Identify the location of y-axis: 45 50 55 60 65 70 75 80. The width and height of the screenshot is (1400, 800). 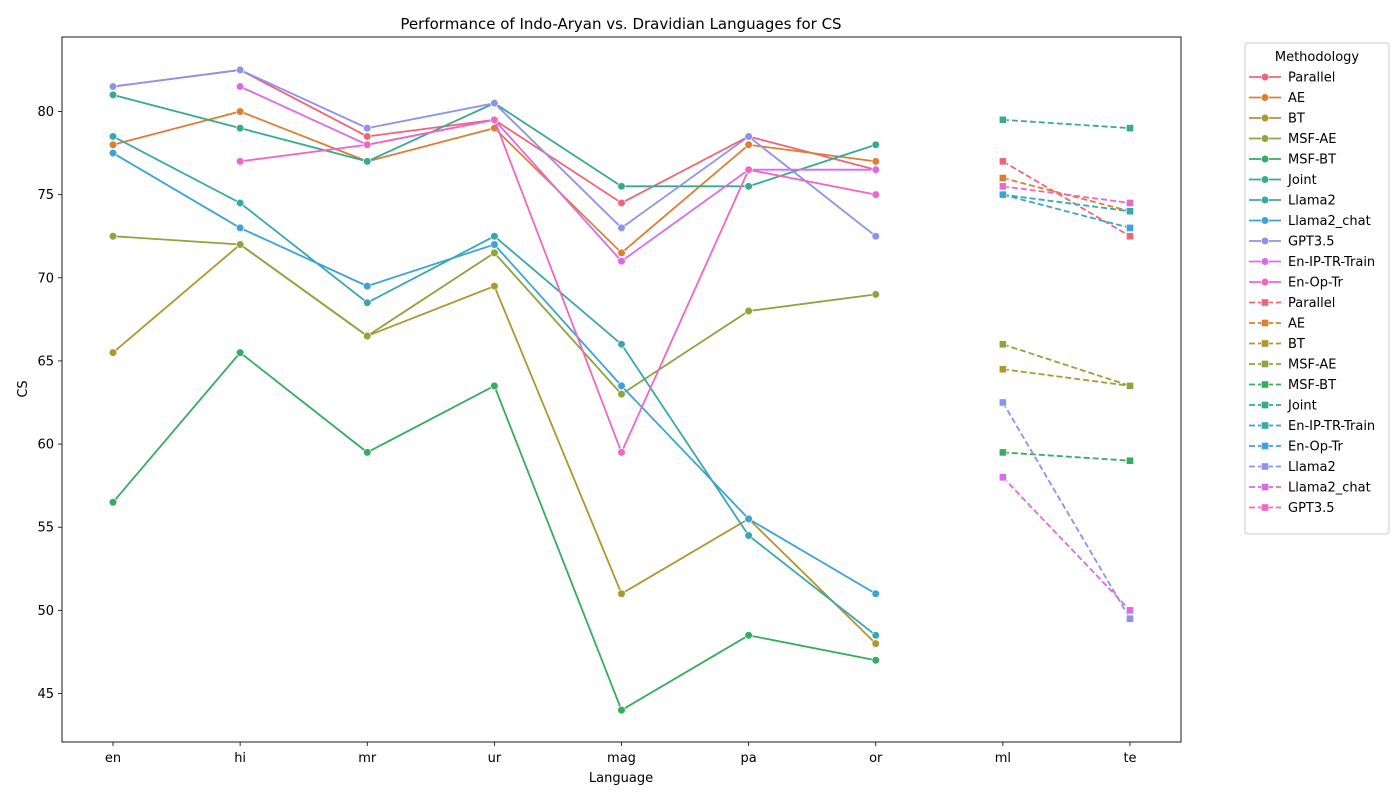
(49, 403).